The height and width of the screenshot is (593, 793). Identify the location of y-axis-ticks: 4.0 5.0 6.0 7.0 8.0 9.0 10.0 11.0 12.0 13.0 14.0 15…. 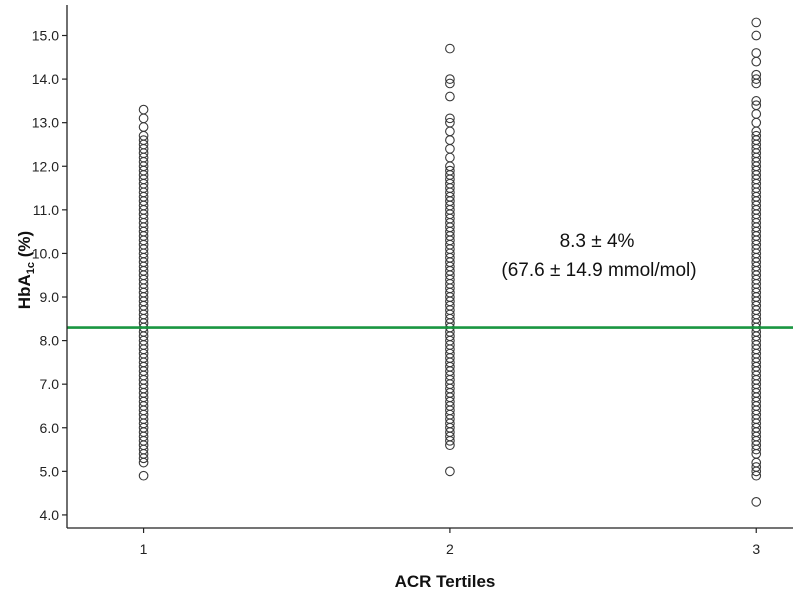
(49, 275).